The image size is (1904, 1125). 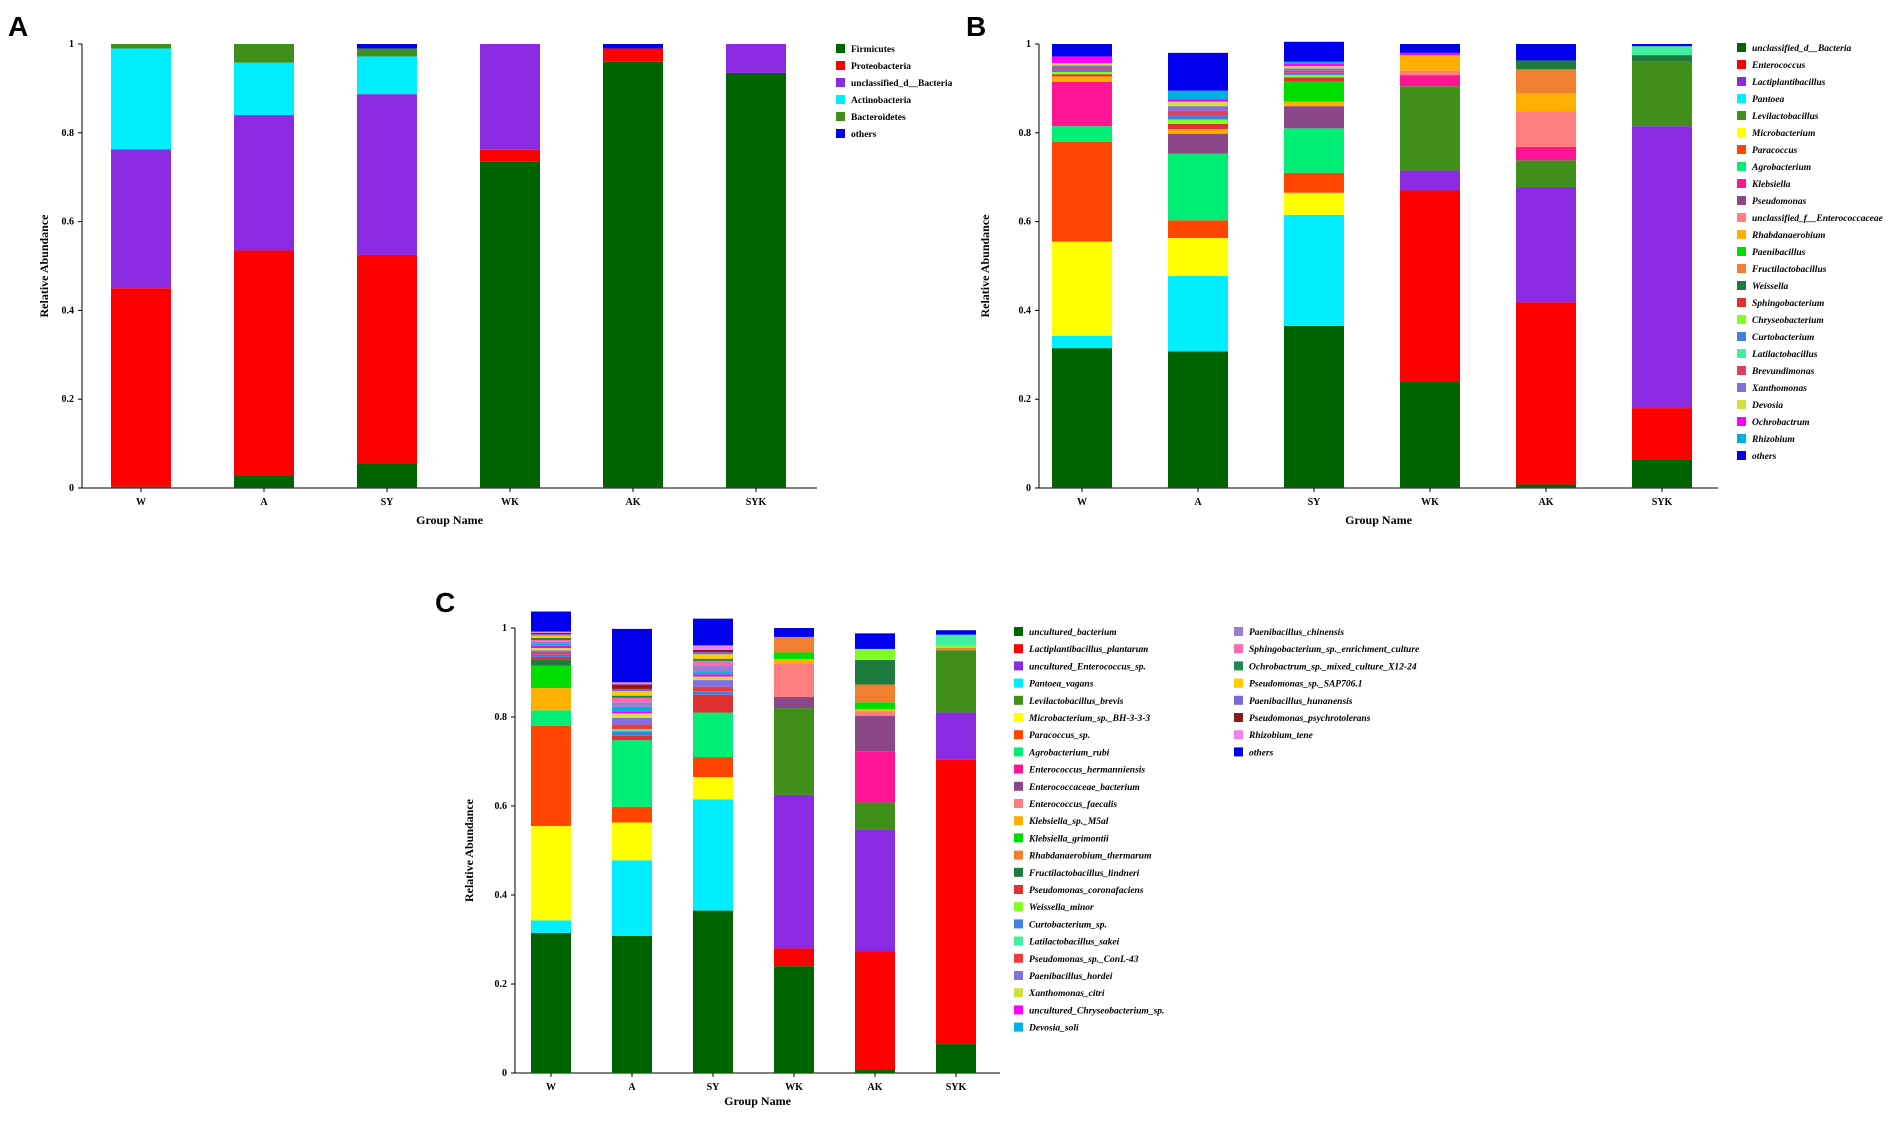 I want to click on legend-label: Bacteroidetes, so click(x=878, y=118).